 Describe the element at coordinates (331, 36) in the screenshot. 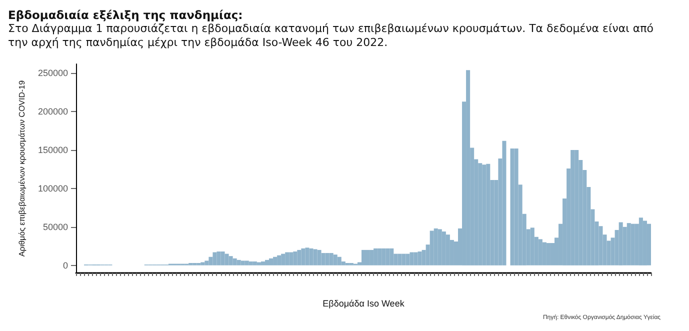

I see `chart-subtitle: Στο Διάγραμμα 1 παρουσιάζεται η εβδομαδιαία κατανομή των επιβεβαιωμένων κρουσμάτων. Τα δεδομένα είναι από την αρχή της πανδημίας μέχρι την εβδομάδα Iso-Week 46 του 2022.` at that location.